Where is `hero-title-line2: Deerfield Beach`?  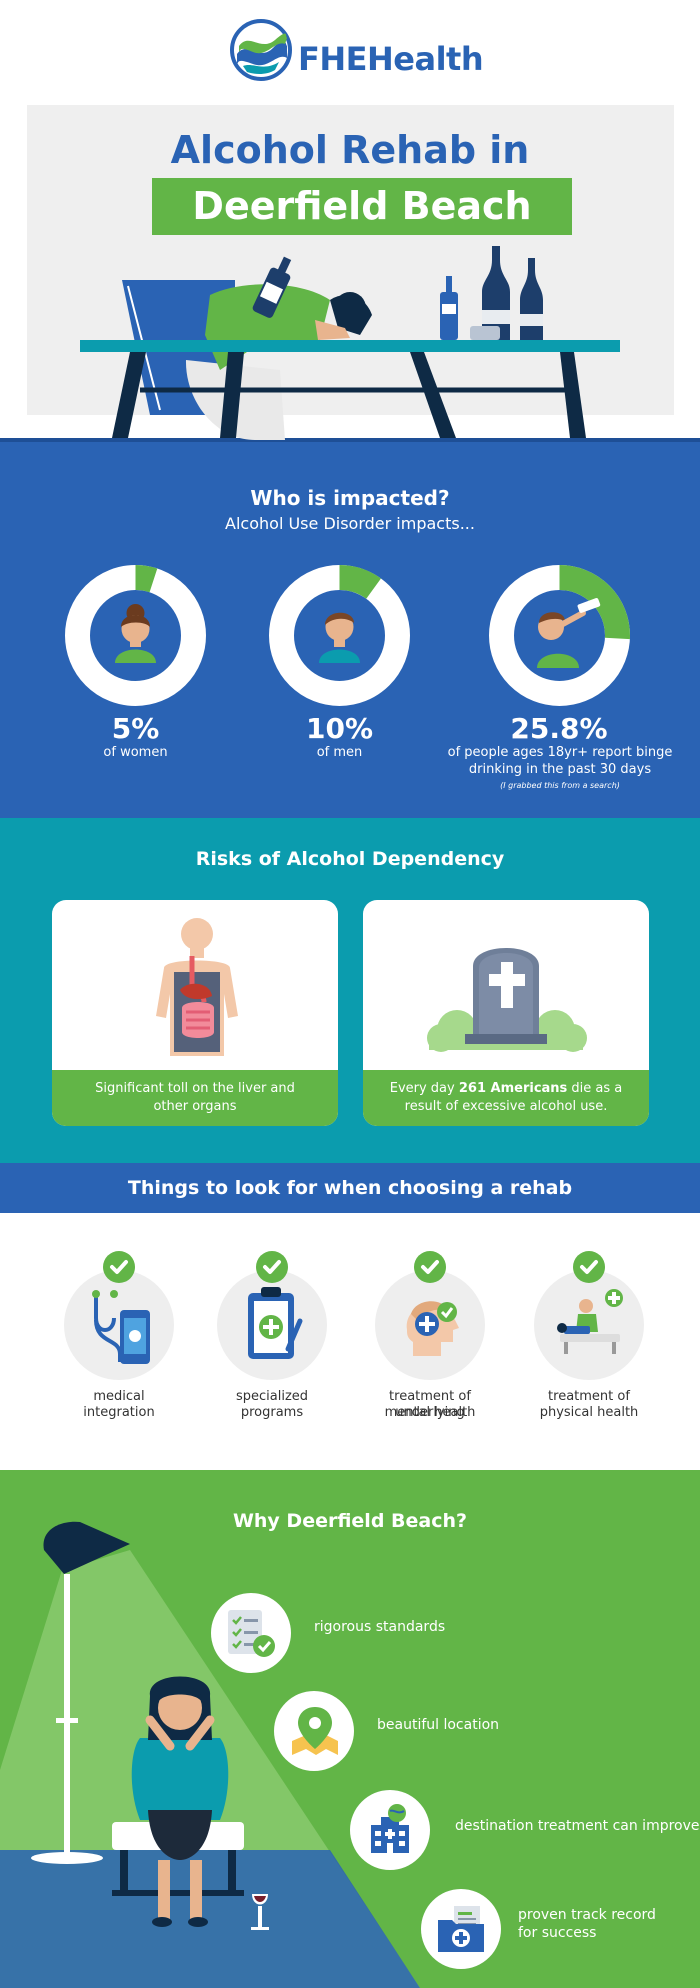
hero-title-line2: Deerfield Beach is located at coordinates (362, 206).